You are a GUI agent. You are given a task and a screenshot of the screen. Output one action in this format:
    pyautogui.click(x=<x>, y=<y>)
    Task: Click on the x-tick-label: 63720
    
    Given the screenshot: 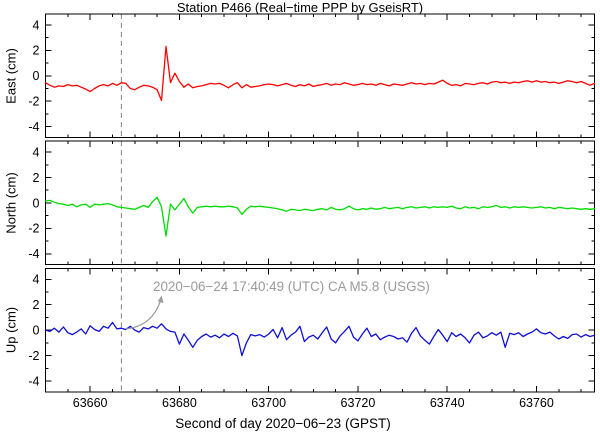 What is the action you would take?
    pyautogui.click(x=358, y=403)
    